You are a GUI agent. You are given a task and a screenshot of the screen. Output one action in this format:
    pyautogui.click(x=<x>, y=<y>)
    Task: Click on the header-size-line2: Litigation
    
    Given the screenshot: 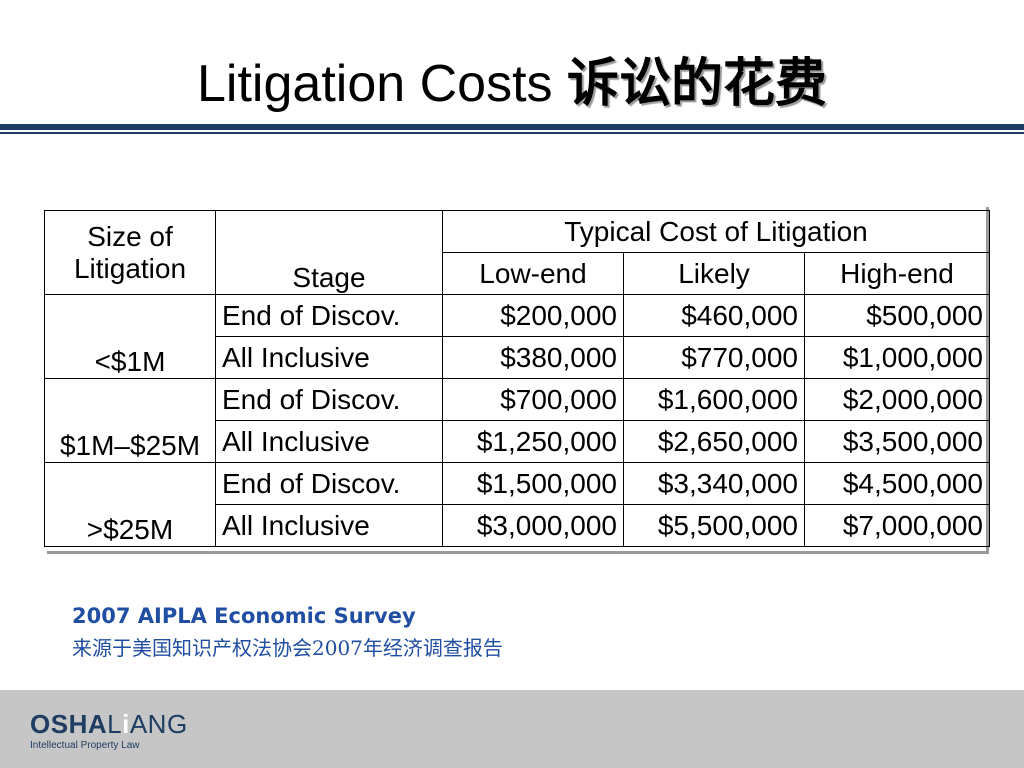 What is the action you would take?
    pyautogui.click(x=130, y=268)
    